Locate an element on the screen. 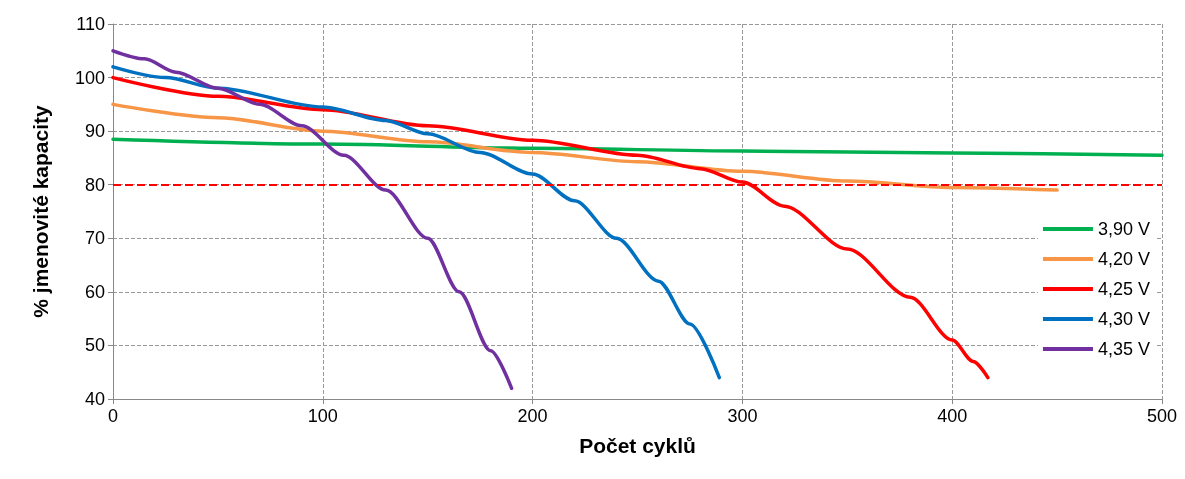  x-tick-label: 500 is located at coordinates (1162, 416).